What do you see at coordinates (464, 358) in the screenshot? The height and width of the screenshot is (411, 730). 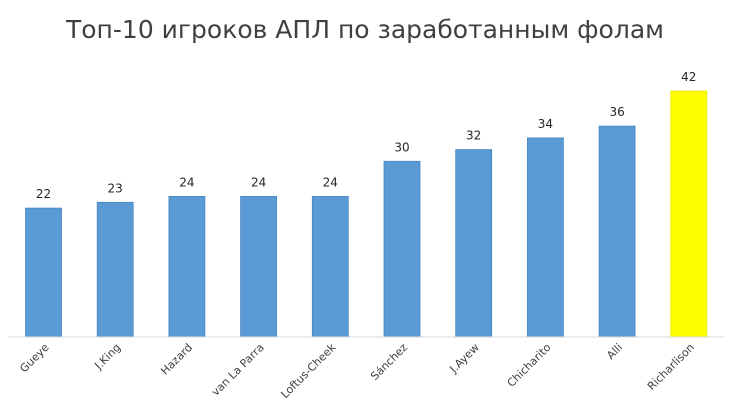 I see `x-tick-label: J.Ayew` at bounding box center [464, 358].